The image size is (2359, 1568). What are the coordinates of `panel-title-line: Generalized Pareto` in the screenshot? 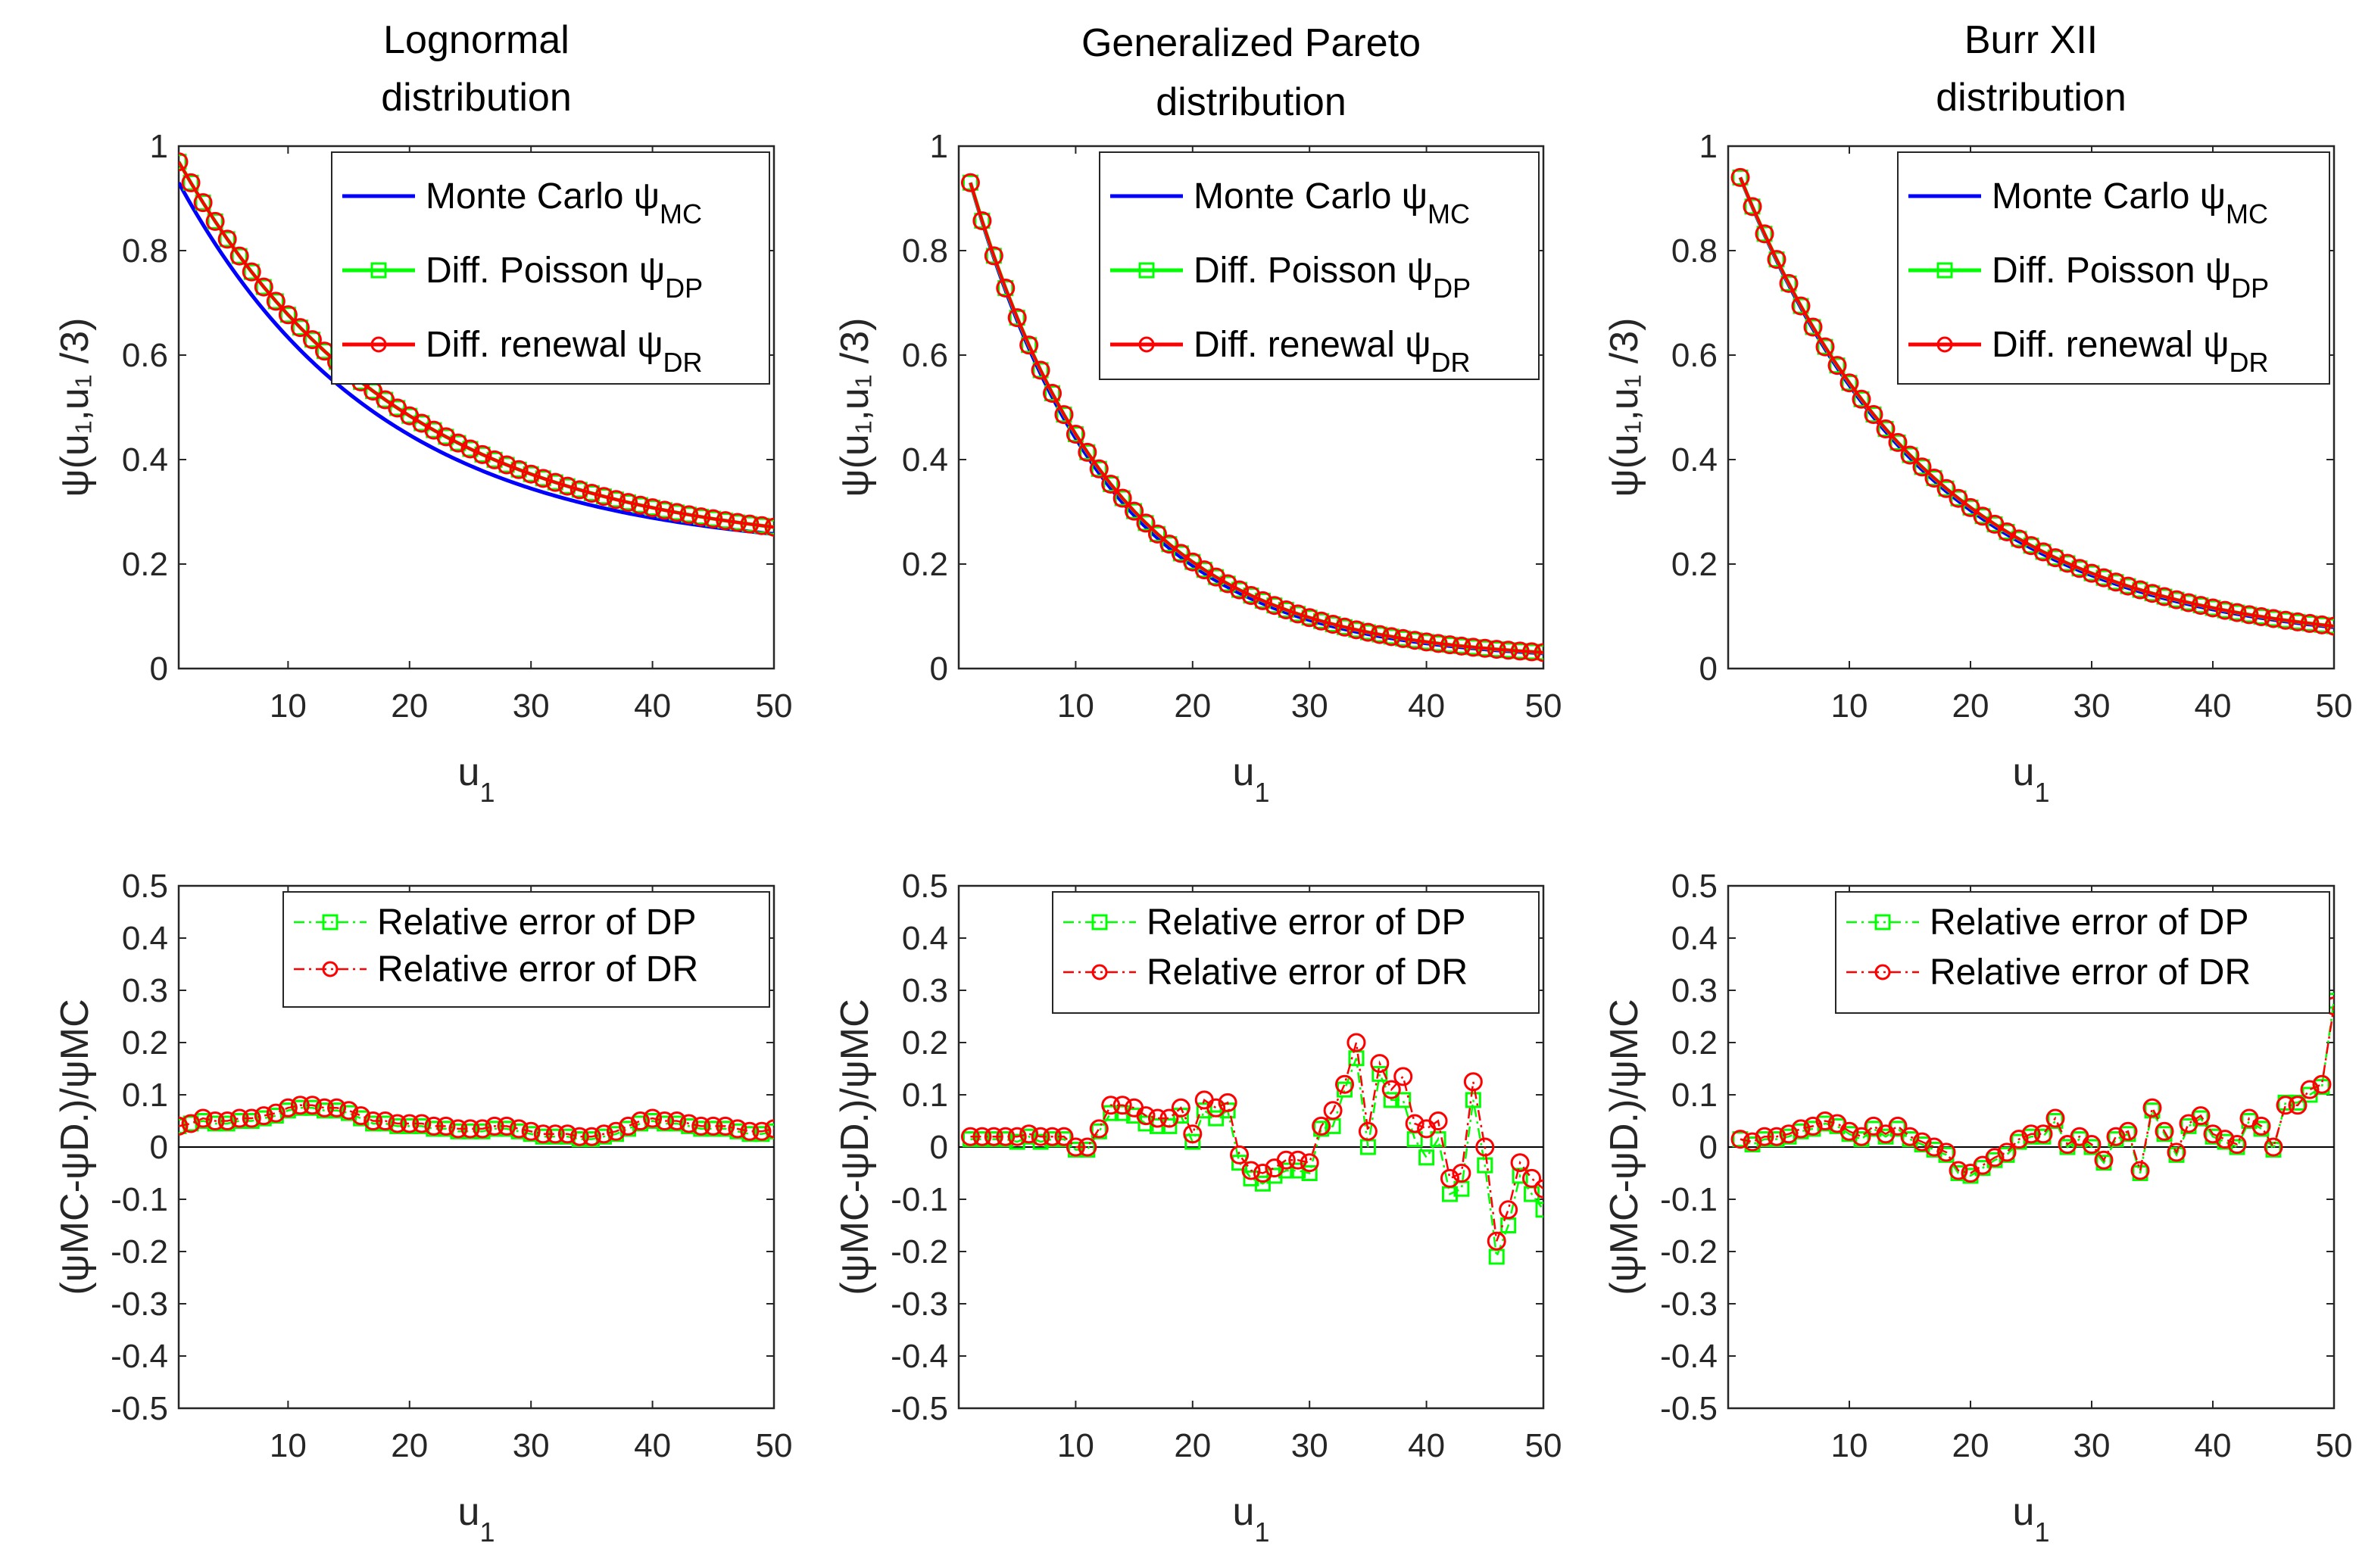 It's located at (1251, 43).